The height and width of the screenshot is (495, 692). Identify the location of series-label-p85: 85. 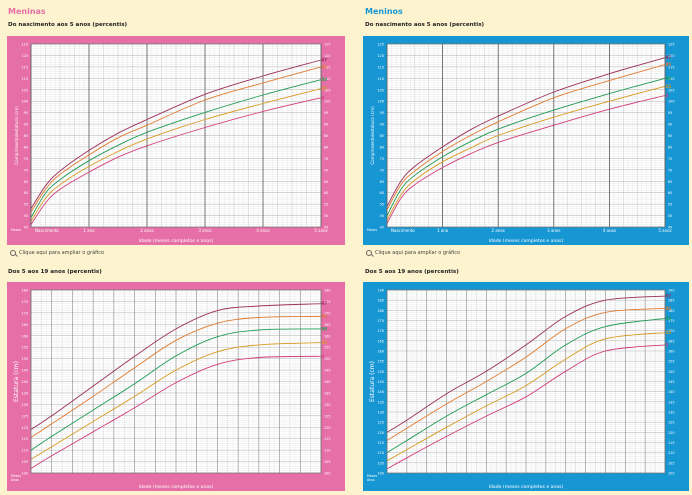
(669, 308).